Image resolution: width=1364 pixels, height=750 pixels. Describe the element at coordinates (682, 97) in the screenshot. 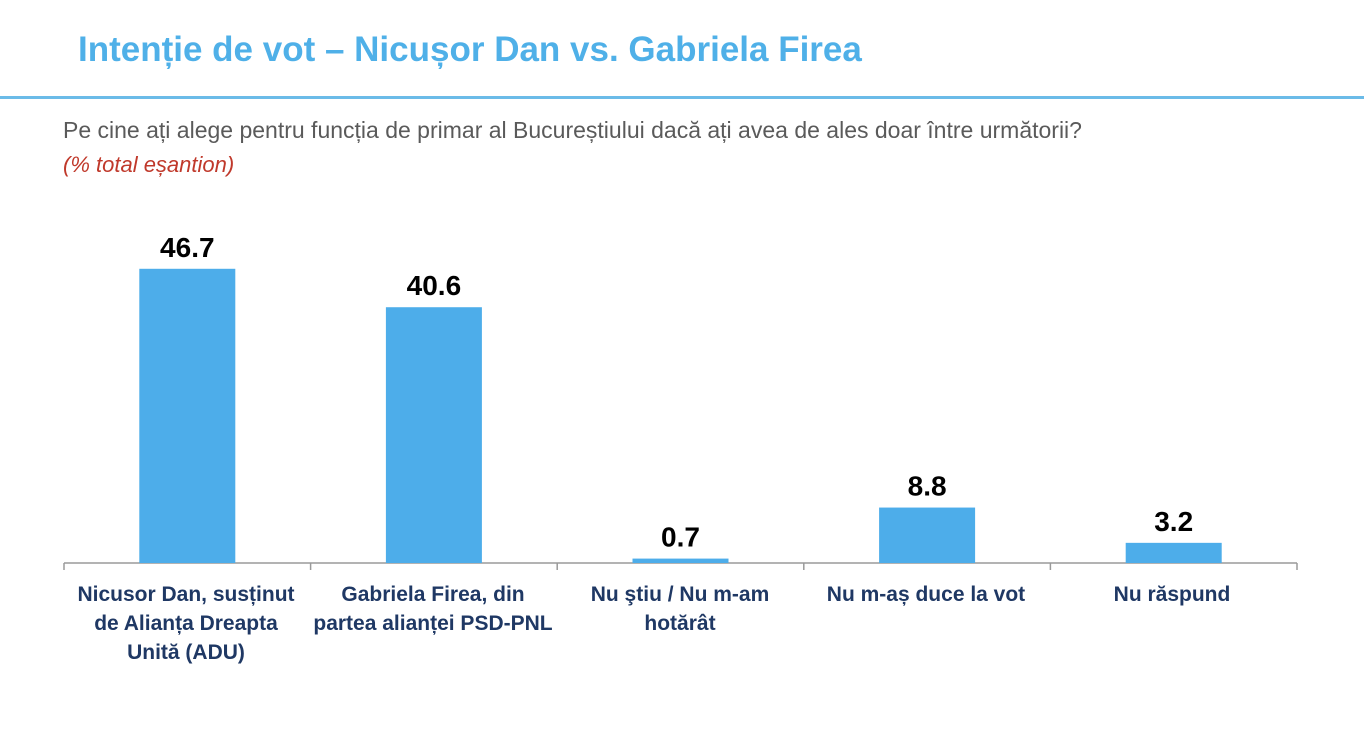

I see `title-divider` at that location.